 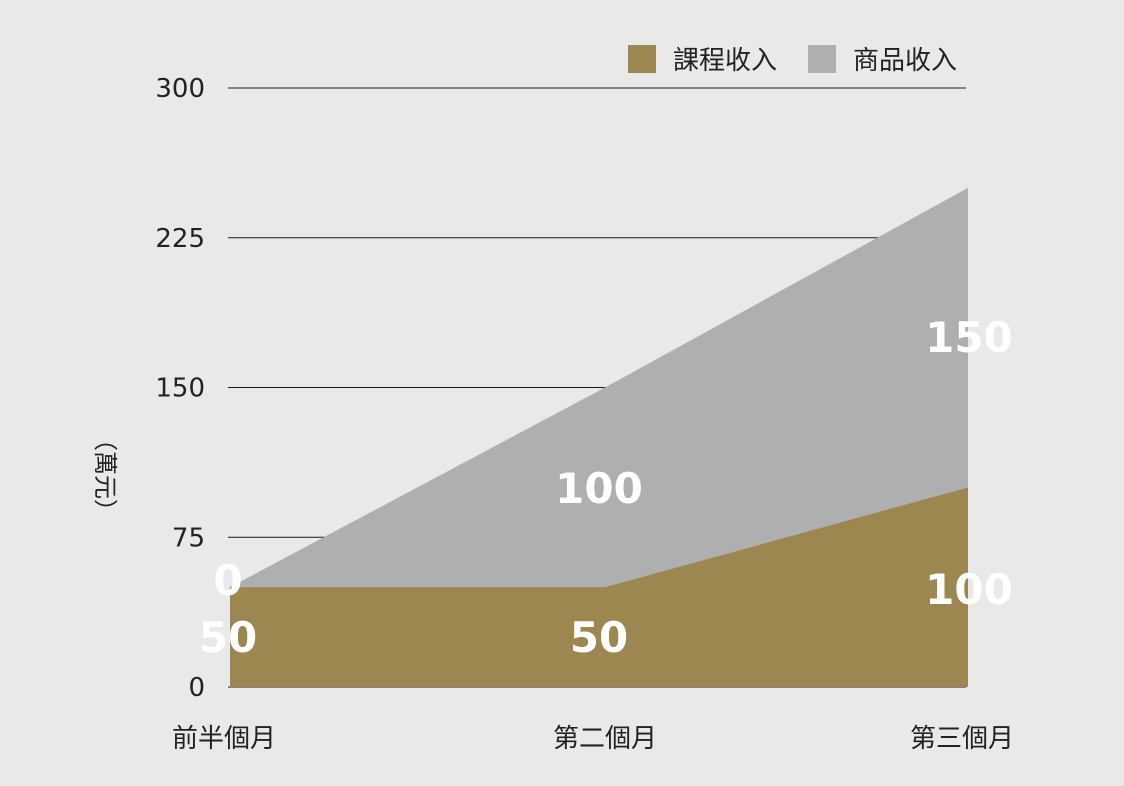 I want to click on x-category-label: 第三個月, so click(x=962, y=739).